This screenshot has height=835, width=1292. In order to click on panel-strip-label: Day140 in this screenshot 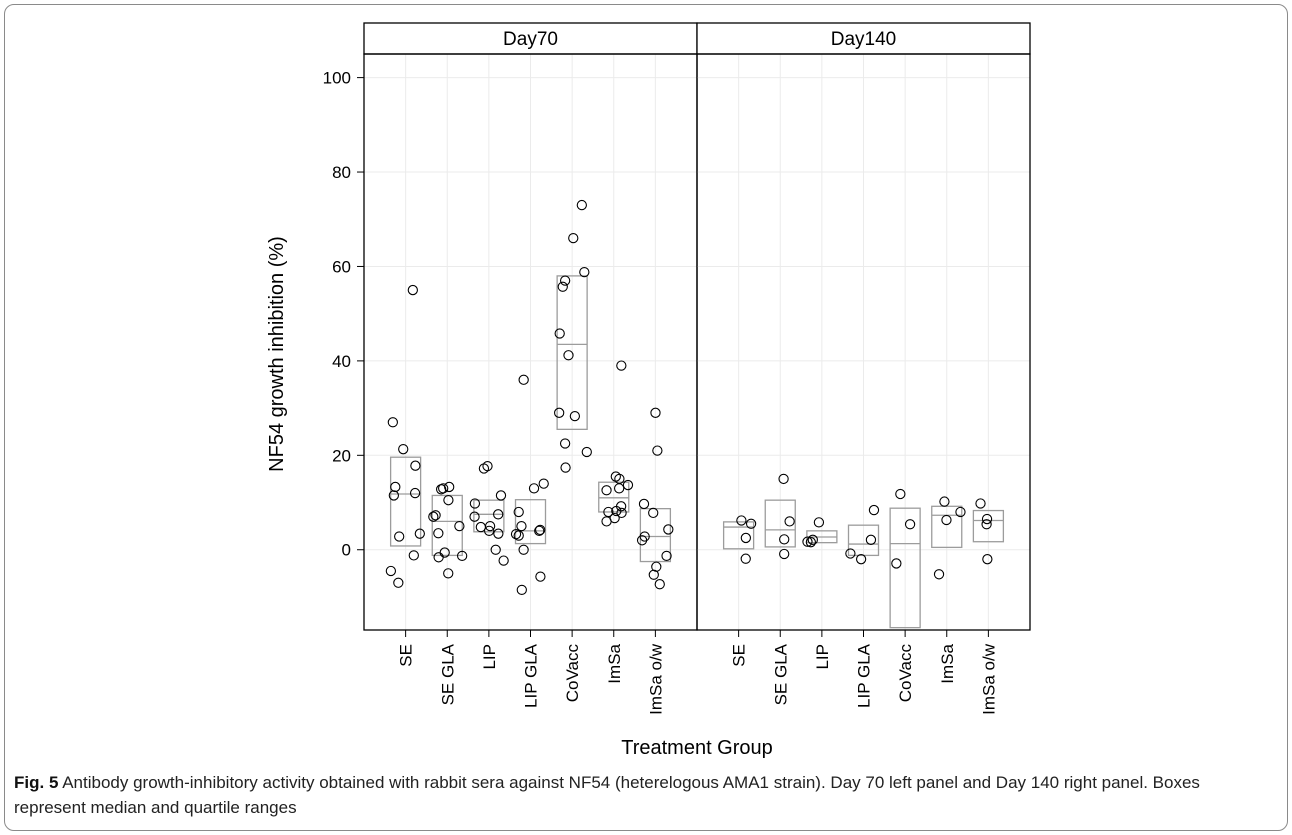, I will do `click(864, 39)`.